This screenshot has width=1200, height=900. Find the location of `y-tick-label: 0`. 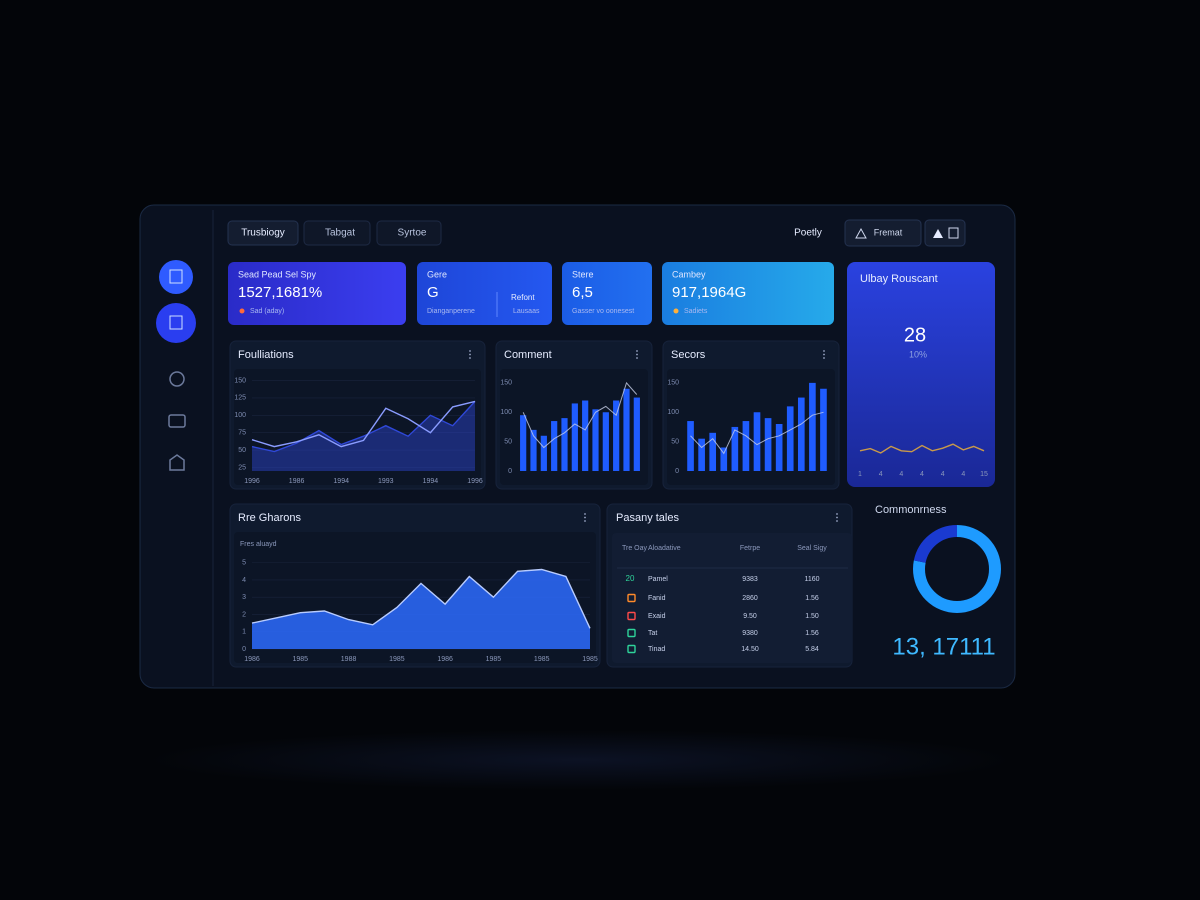

y-tick-label: 0 is located at coordinates (510, 471).